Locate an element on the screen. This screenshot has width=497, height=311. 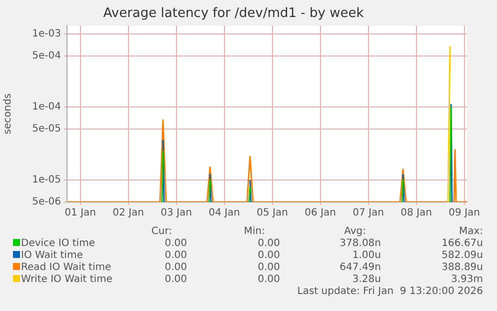
y-tick-label: 1e-04 is located at coordinates (46, 107).